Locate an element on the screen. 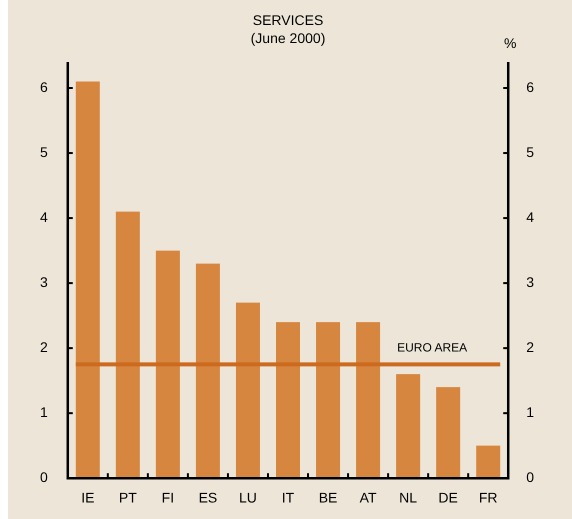 Image resolution: width=572 pixels, height=519 pixels. x-tick-label: DE is located at coordinates (448, 497).